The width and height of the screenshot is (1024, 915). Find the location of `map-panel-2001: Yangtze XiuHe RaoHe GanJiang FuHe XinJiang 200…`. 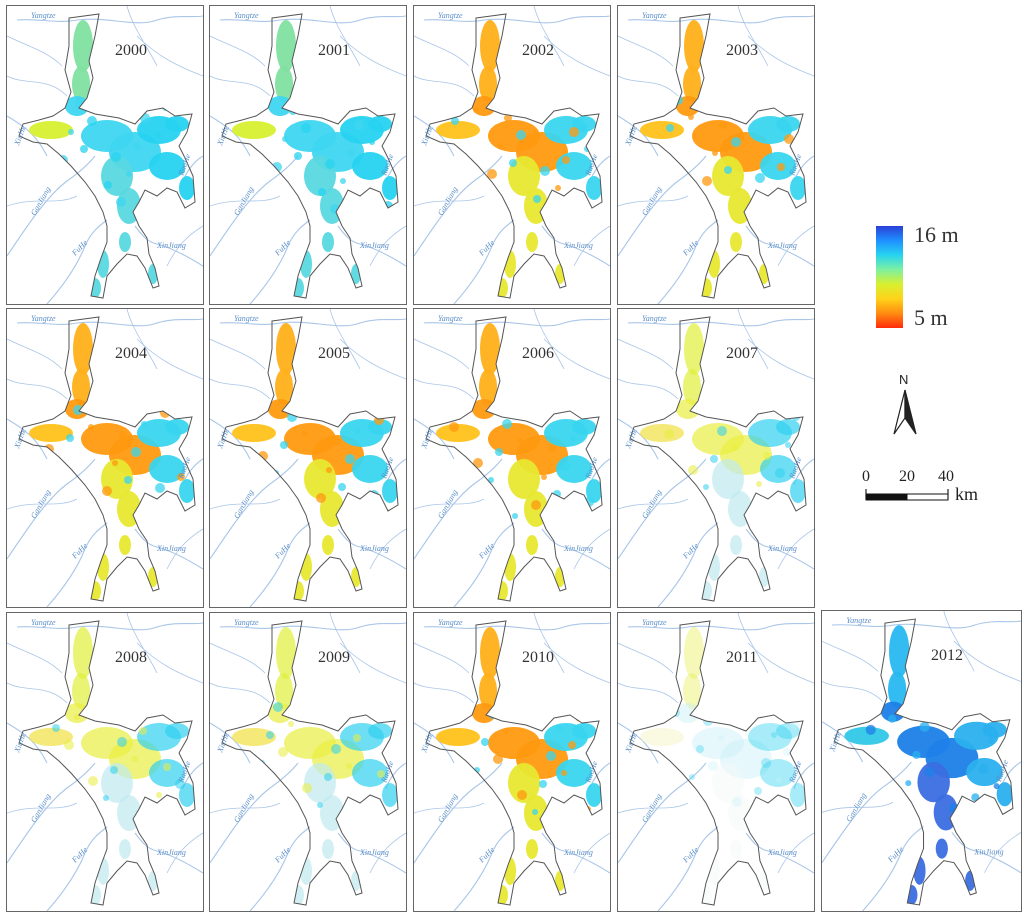

map-panel-2001: Yangtze XiuHe RaoHe GanJiang FuHe XinJiang 200… is located at coordinates (308, 155).